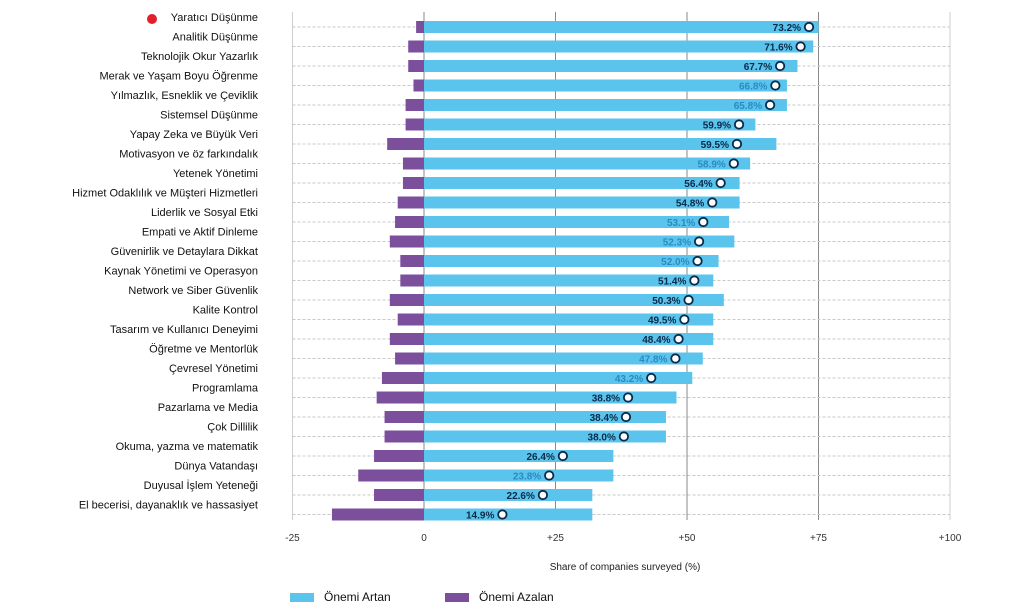  I want to click on legend-swatch-decreasing, so click(457, 597).